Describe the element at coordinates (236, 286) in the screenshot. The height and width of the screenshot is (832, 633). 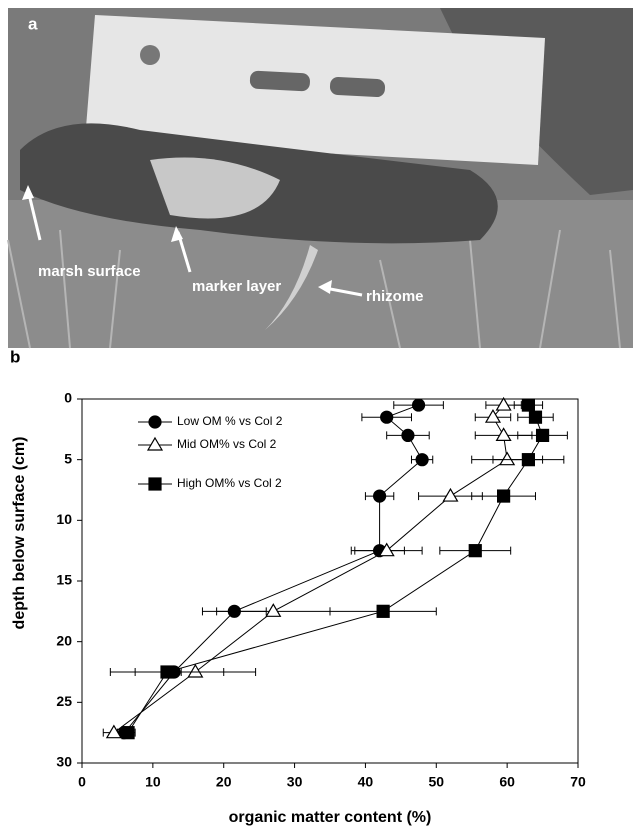
I see `photo-label: marker layer` at that location.